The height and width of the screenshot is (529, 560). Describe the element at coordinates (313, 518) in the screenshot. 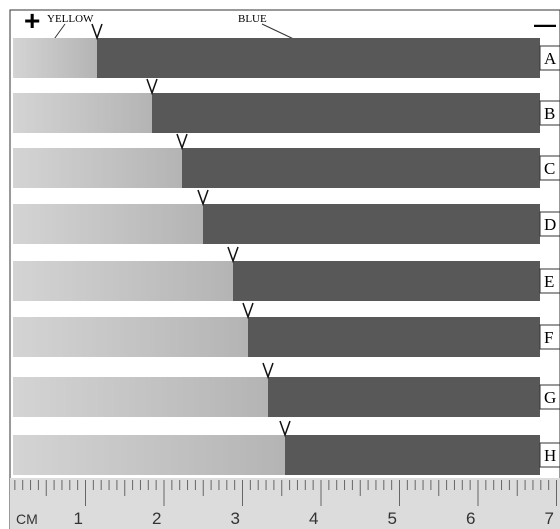

I see `ruler-number: 4` at that location.